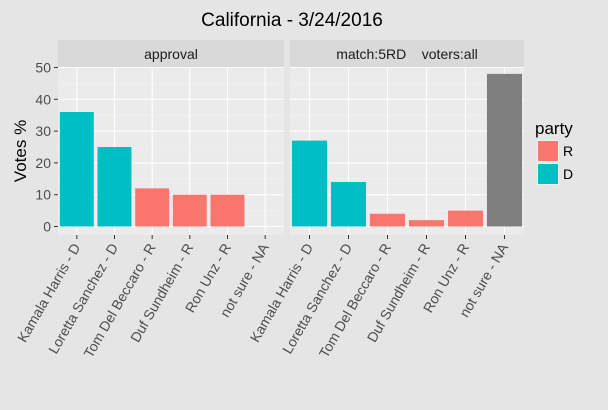 The image size is (608, 410). Describe the element at coordinates (292, 20) in the screenshot. I see `chart-title: California - 3/24/2016` at that location.